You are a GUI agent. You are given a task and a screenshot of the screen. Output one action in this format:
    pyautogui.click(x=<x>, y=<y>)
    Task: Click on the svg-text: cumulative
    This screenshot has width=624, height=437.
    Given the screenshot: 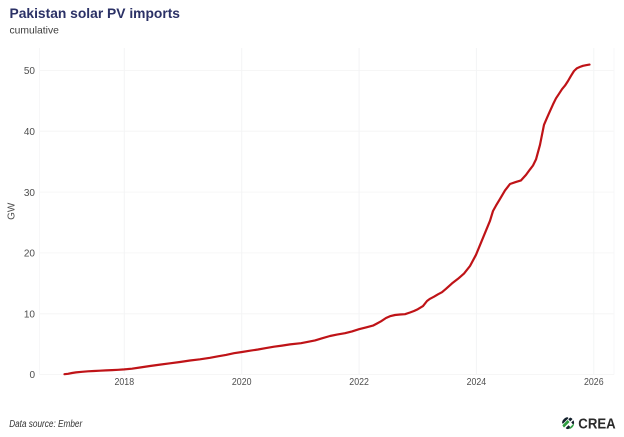 What is the action you would take?
    pyautogui.click(x=35, y=31)
    